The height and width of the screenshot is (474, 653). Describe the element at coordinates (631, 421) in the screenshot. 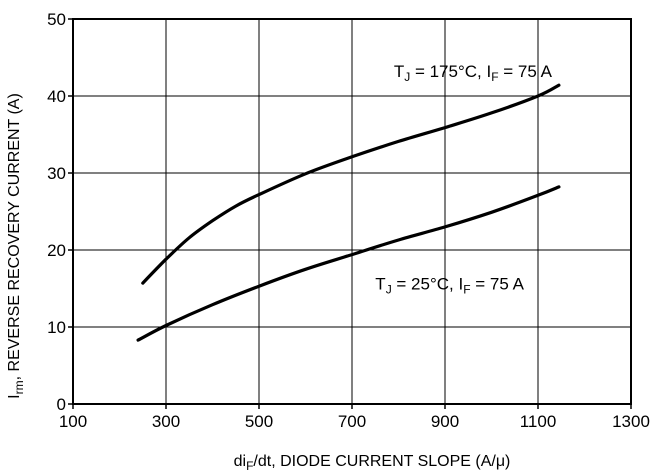

I see `x-tick-label: 1300` at that location.